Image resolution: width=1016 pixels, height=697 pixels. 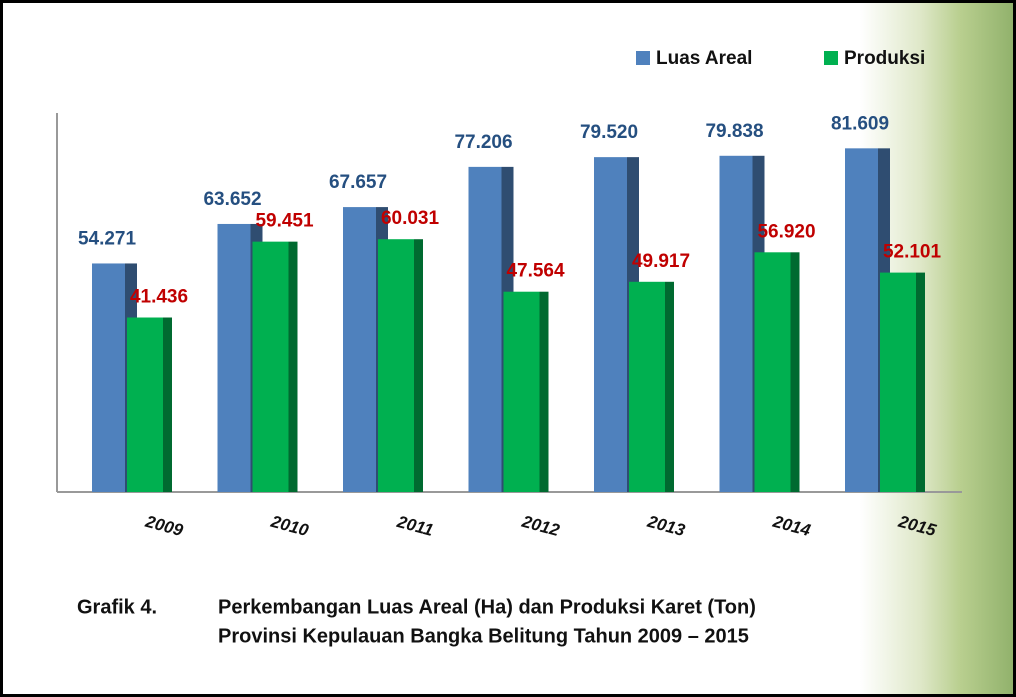 I want to click on value-label: 49.917, so click(x=661, y=261).